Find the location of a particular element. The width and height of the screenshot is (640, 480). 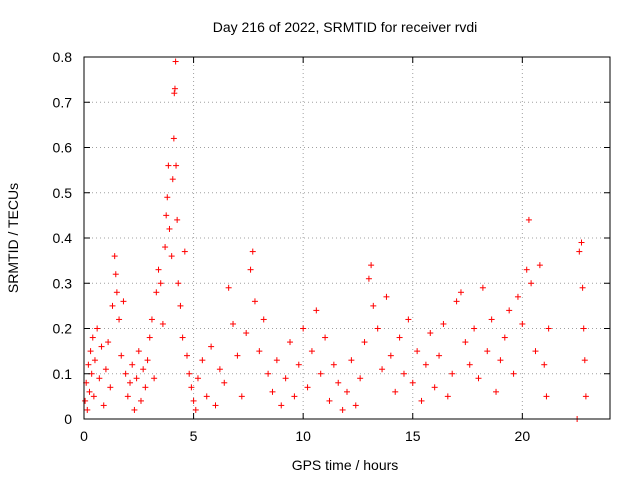

y-tick-label: 0.5 is located at coordinates (63, 193).